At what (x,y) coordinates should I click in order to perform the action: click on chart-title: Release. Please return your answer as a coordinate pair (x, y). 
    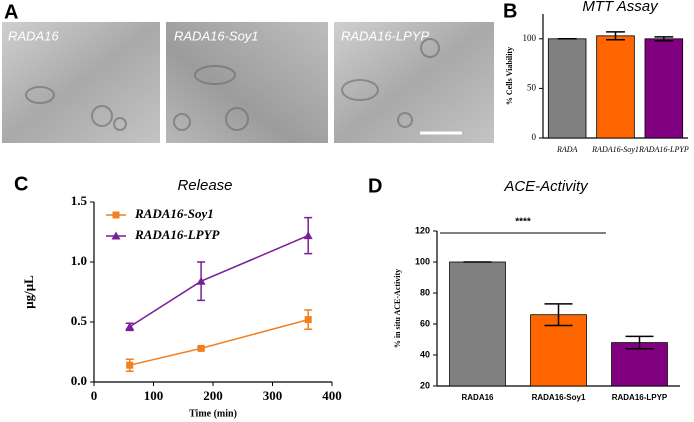
    Looking at the image, I should click on (204, 185).